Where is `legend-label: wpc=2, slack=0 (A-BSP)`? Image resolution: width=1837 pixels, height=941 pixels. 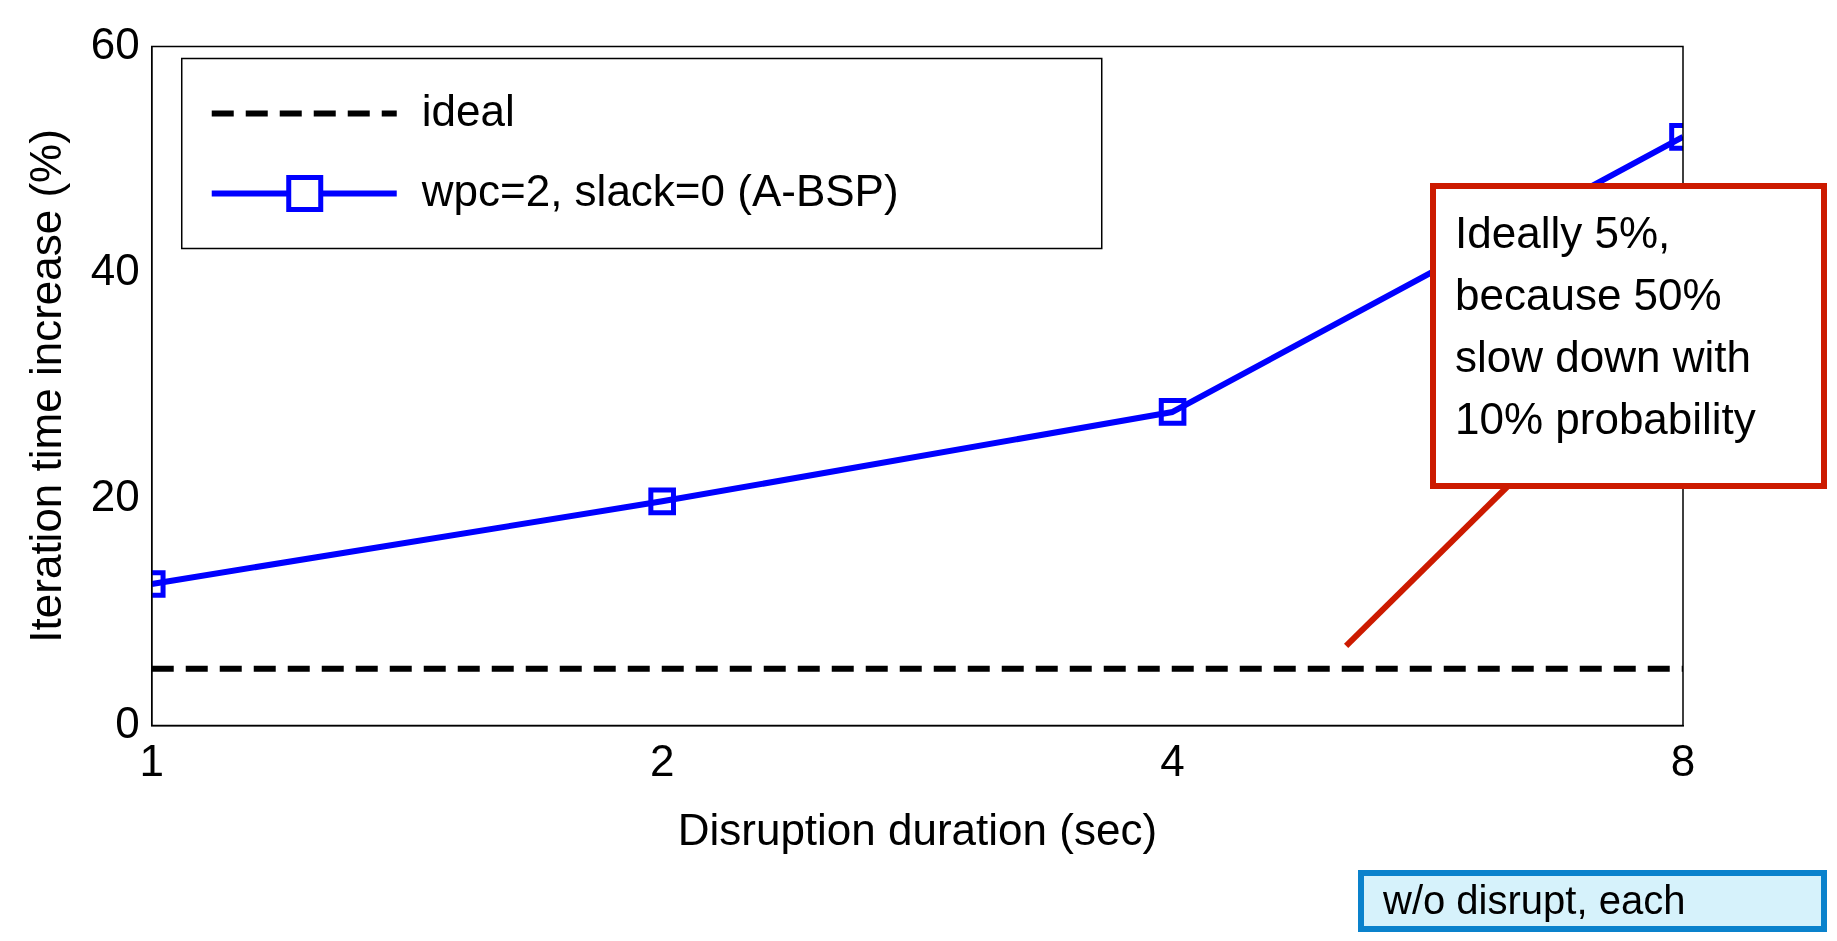 legend-label: wpc=2, slack=0 (A-BSP) is located at coordinates (659, 190).